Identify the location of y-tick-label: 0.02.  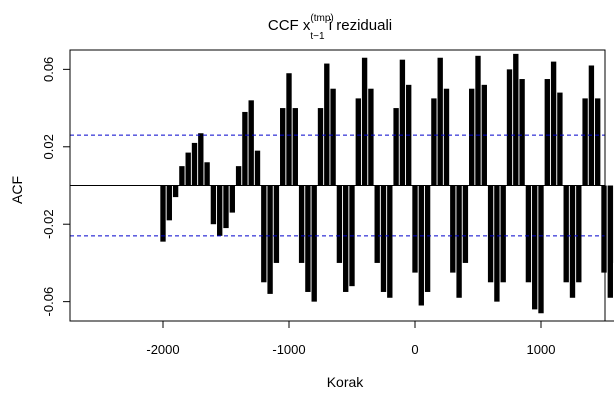
(48, 146).